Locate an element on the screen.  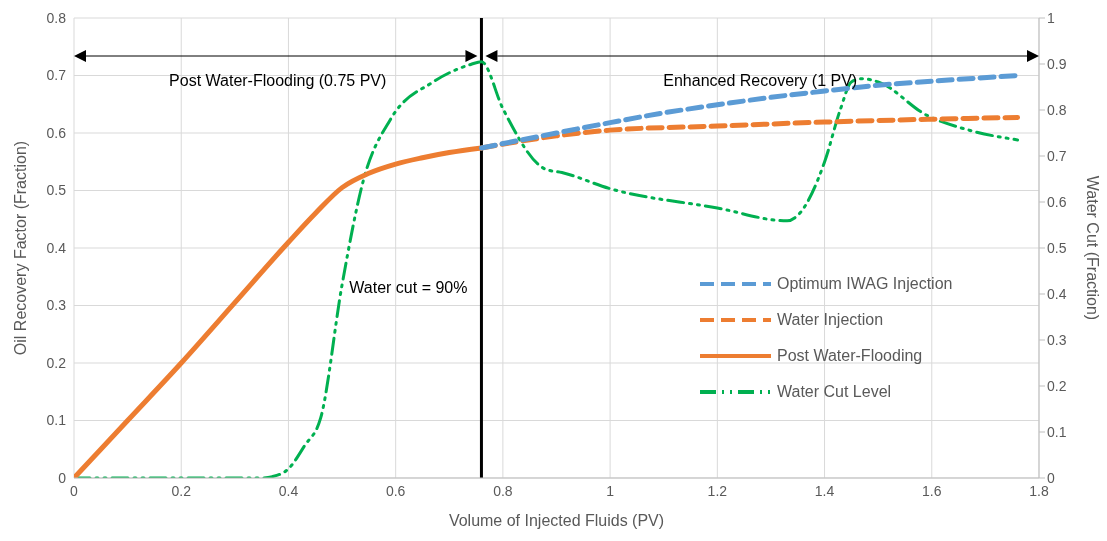
x-tick-label: 0 is located at coordinates (74, 490).